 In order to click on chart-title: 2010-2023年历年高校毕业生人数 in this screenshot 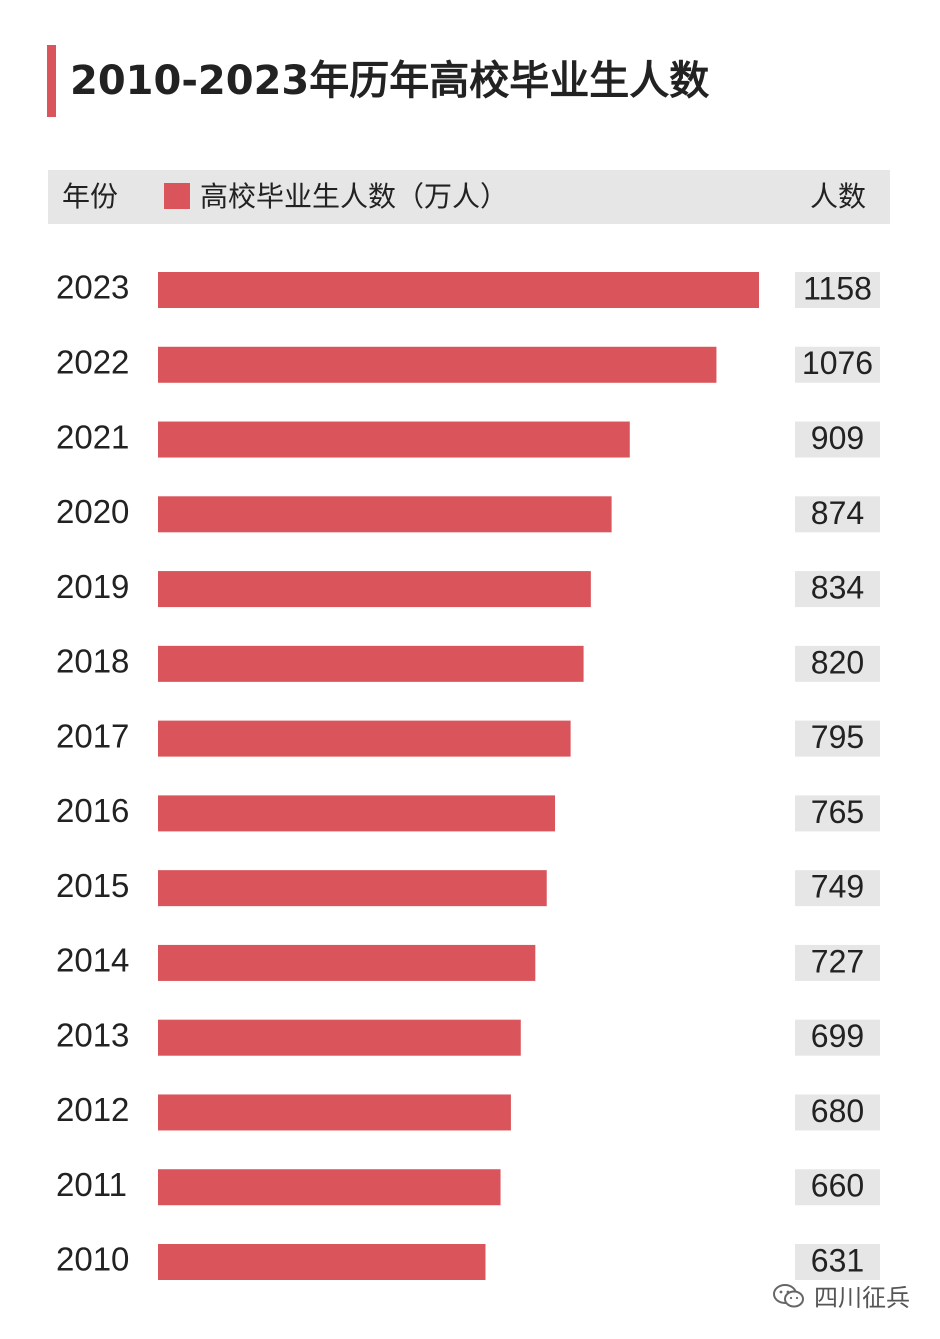, I will do `click(390, 81)`.